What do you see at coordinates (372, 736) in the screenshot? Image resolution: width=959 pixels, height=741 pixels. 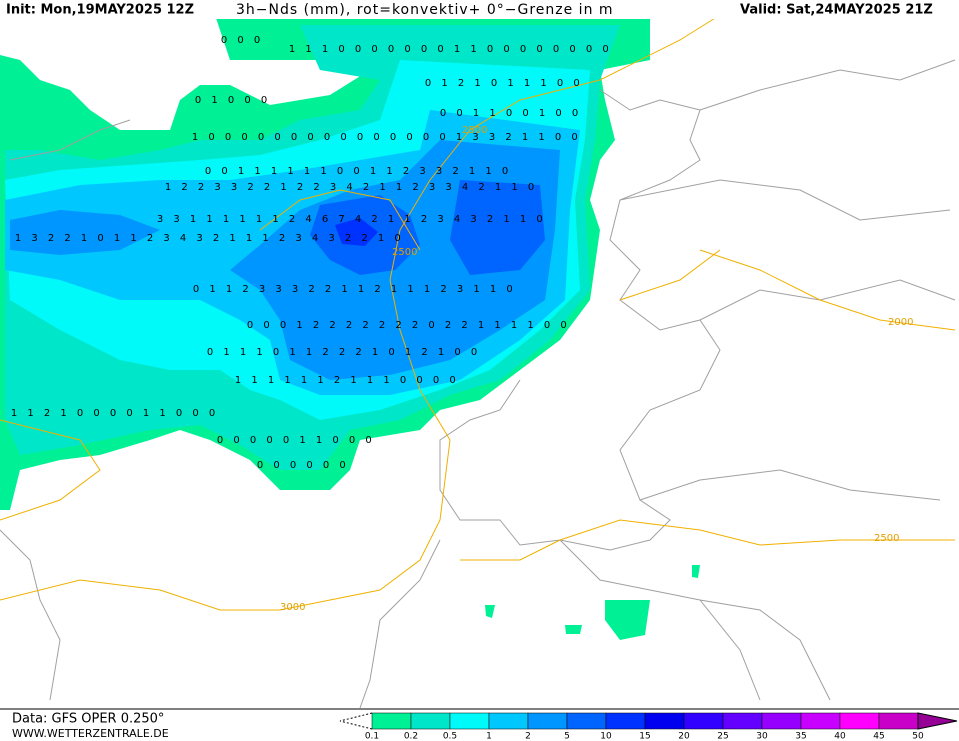 I see `colorbar-label: 0.1` at bounding box center [372, 736].